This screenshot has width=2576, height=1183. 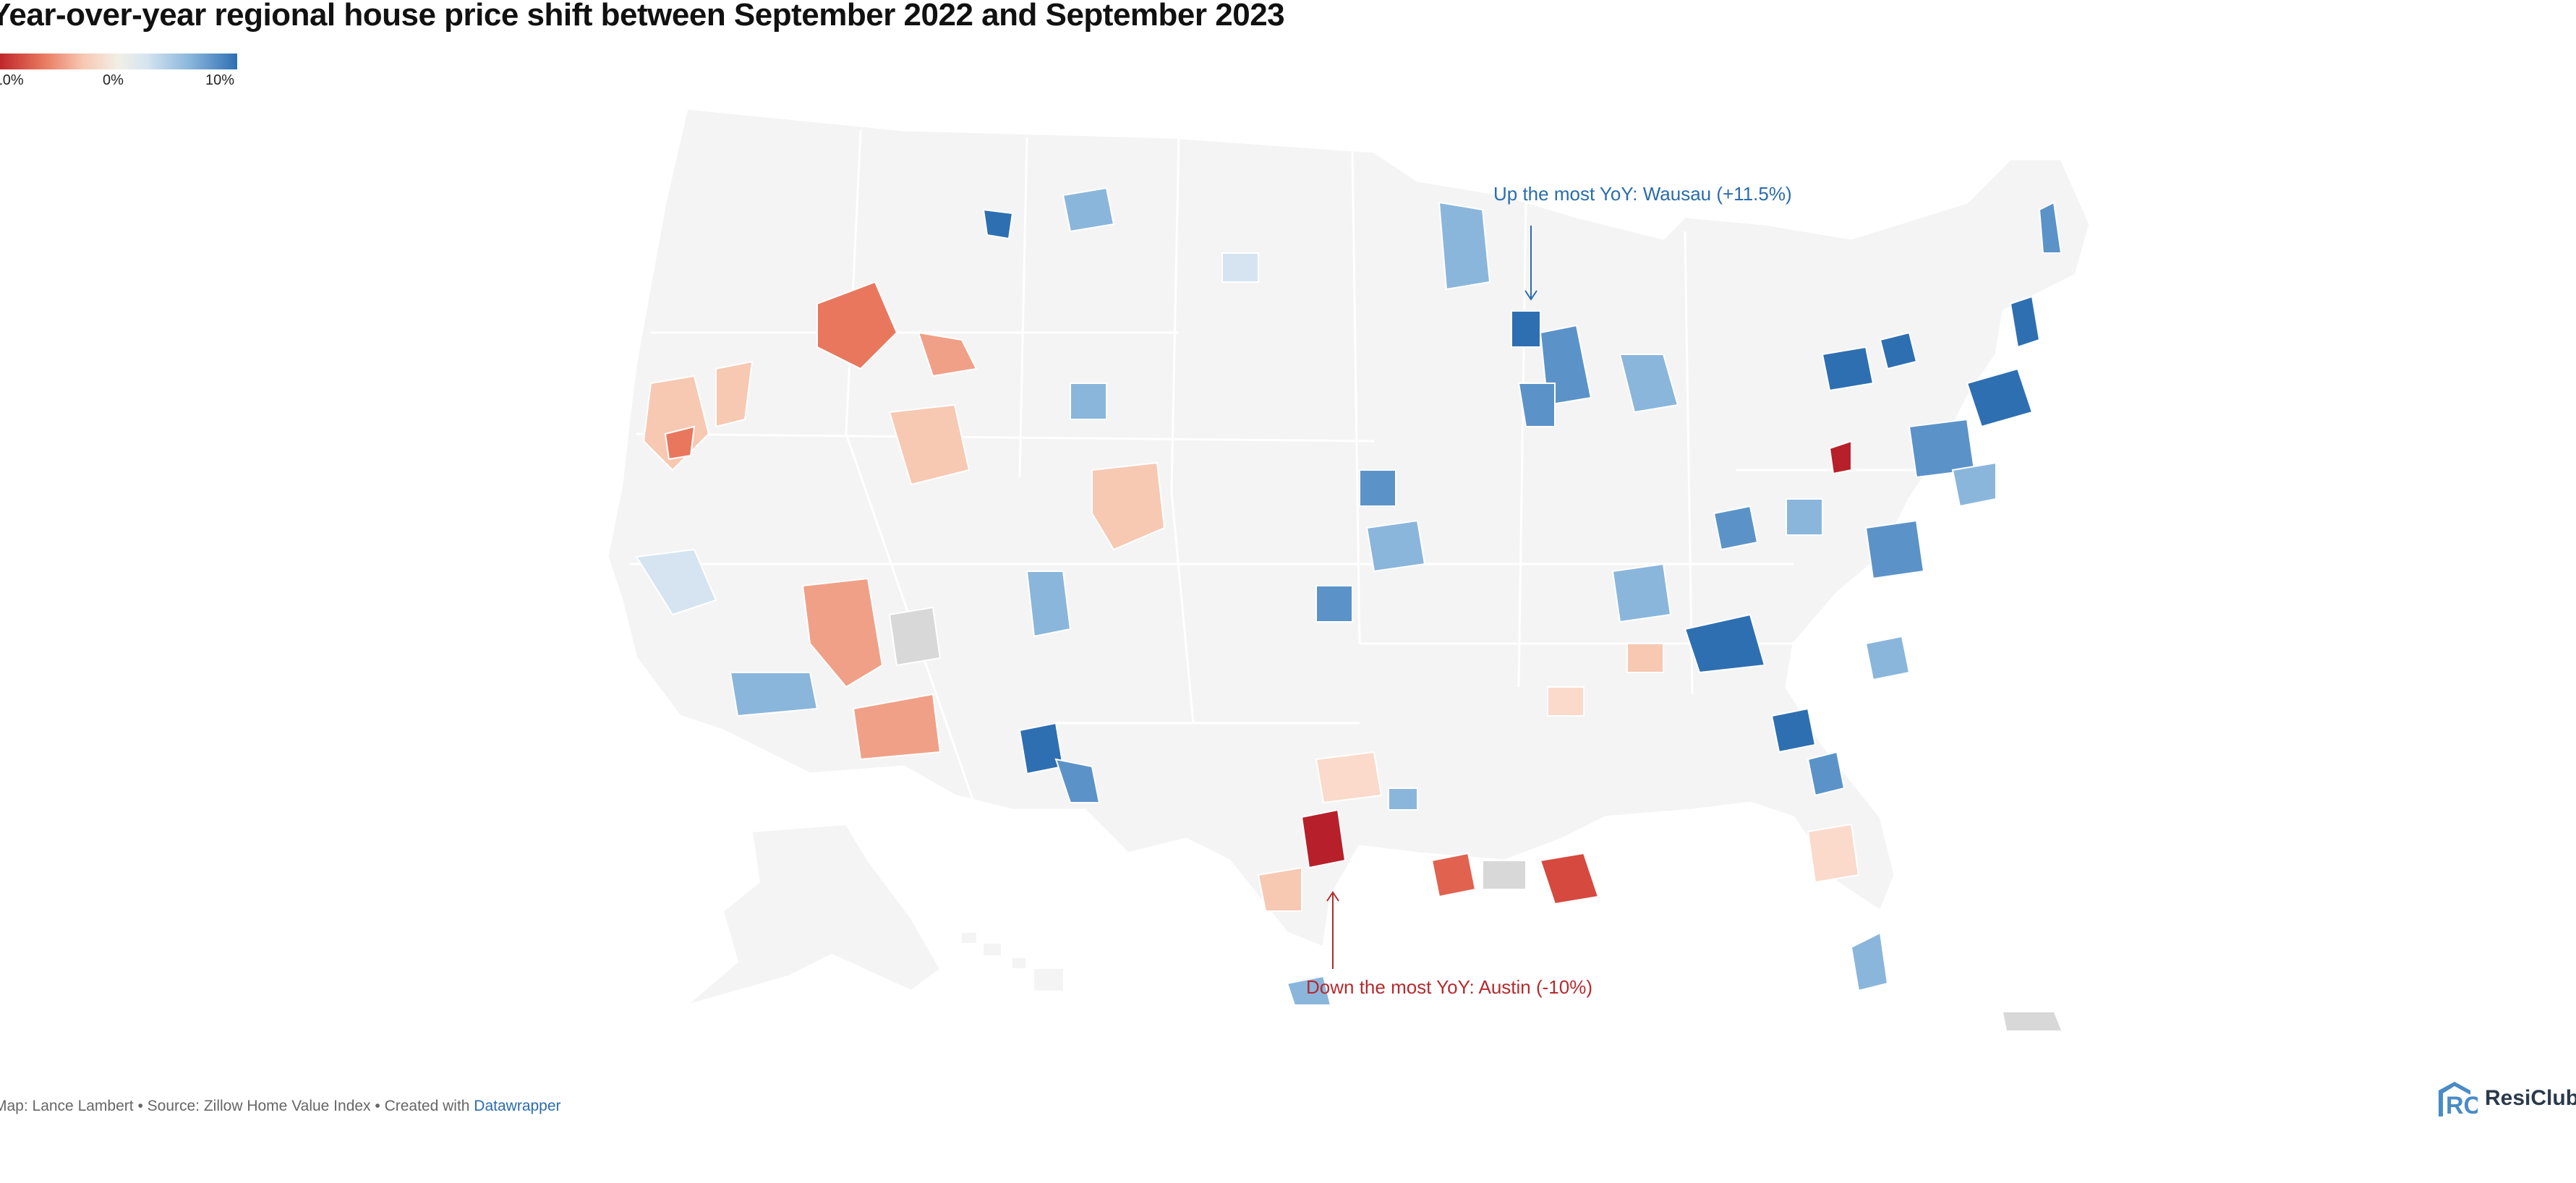 What do you see at coordinates (220, 80) in the screenshot?
I see `legend-max-label: 10%` at bounding box center [220, 80].